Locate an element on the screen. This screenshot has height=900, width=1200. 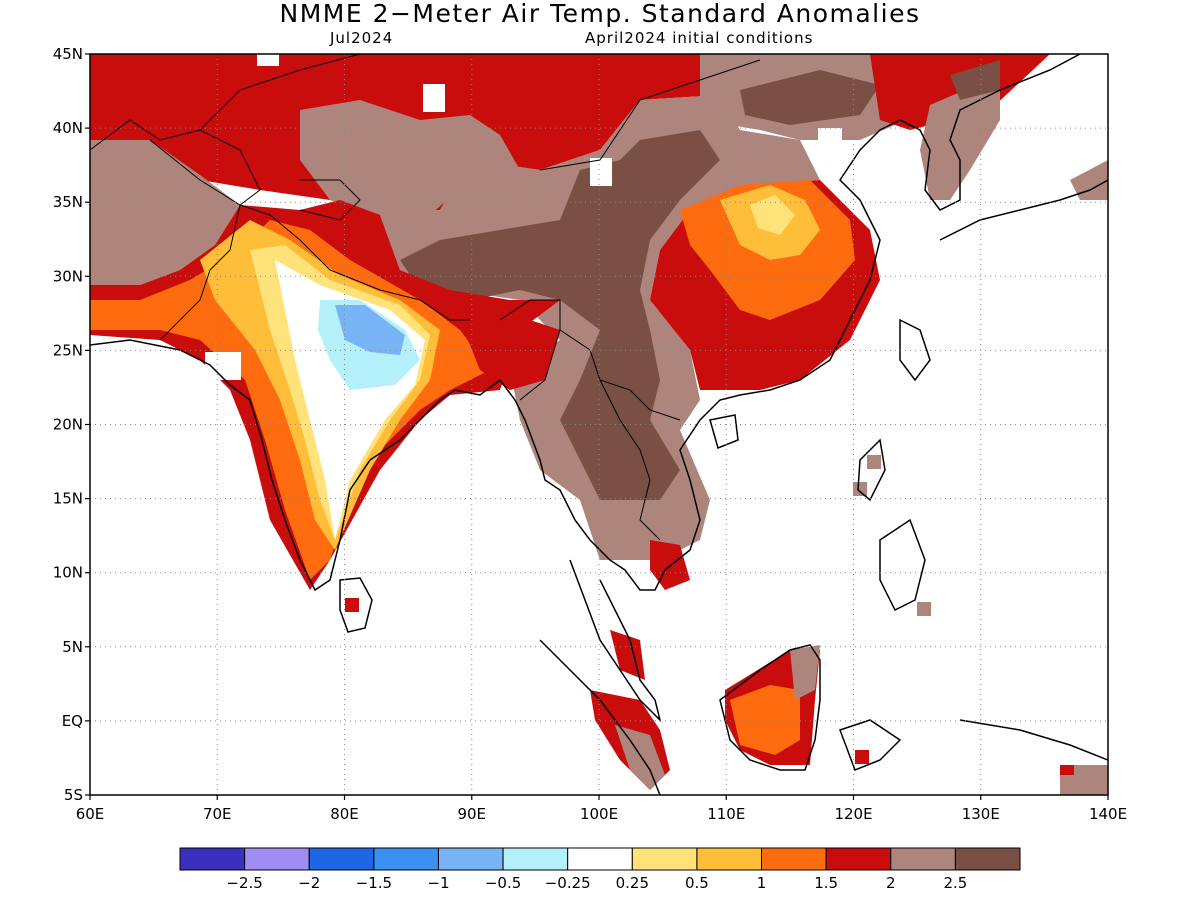
anomaly-cell-srilanka is located at coordinates (352, 605).